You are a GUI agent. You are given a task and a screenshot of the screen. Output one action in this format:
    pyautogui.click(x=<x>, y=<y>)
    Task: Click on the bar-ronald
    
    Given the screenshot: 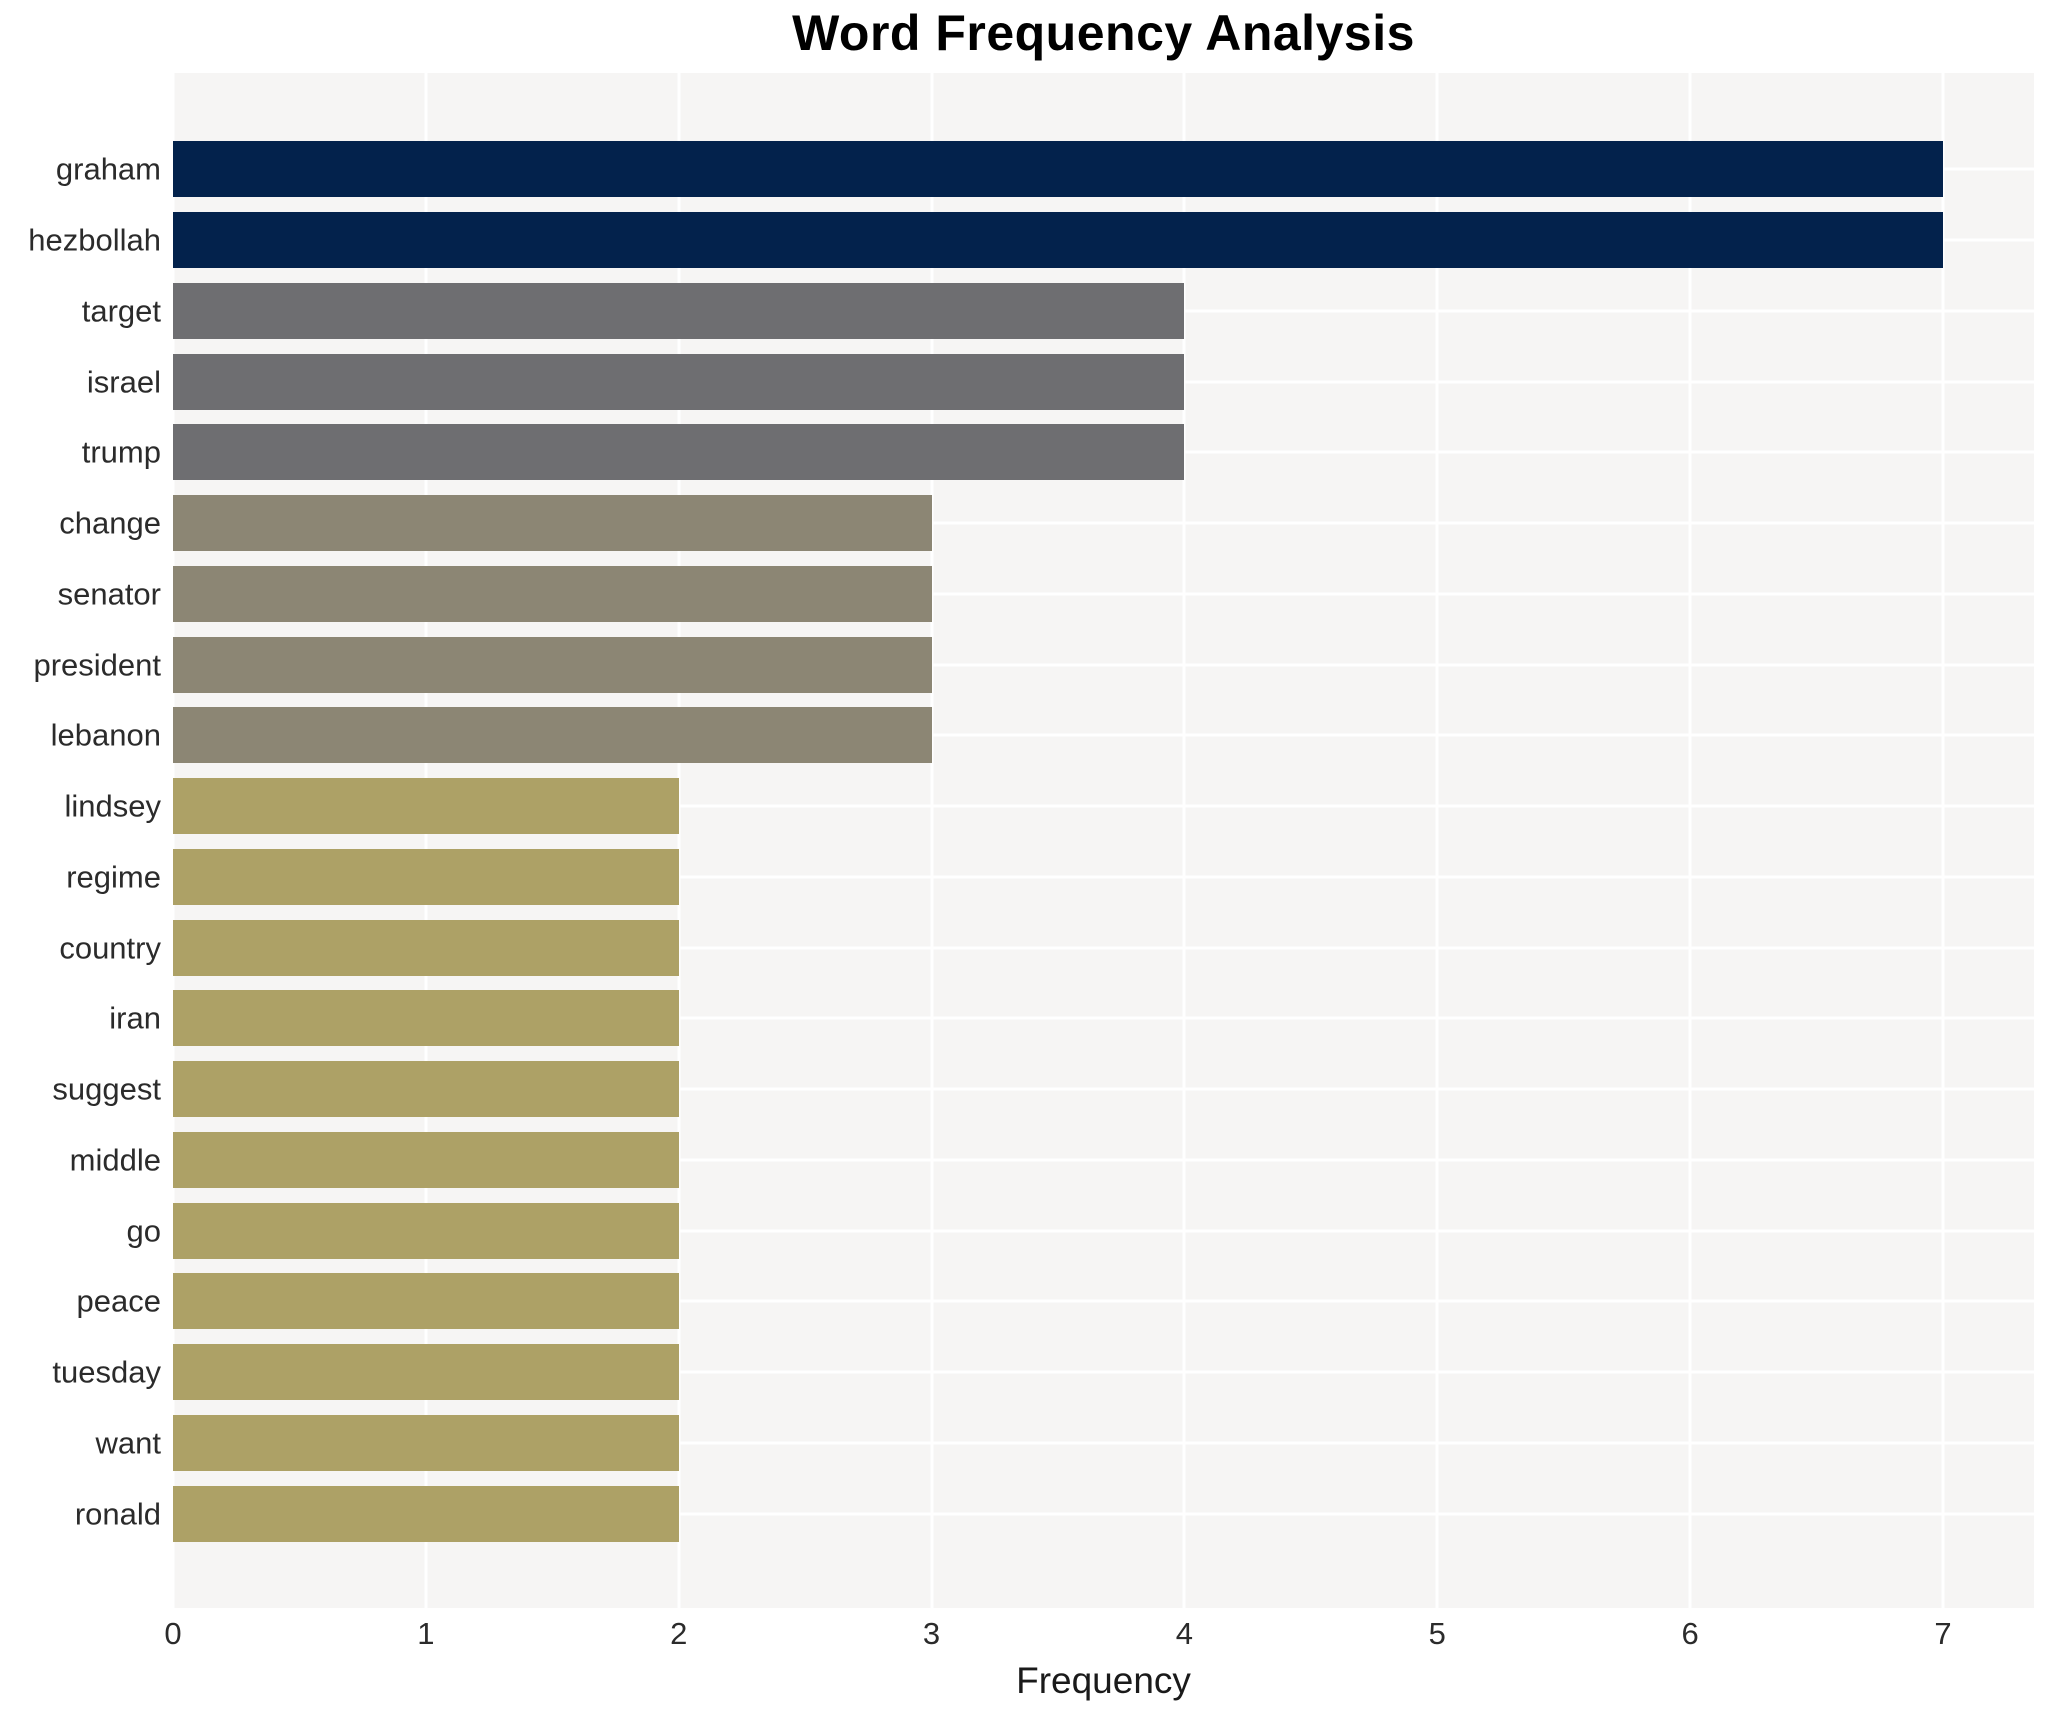 What is the action you would take?
    pyautogui.click(x=426, y=1513)
    